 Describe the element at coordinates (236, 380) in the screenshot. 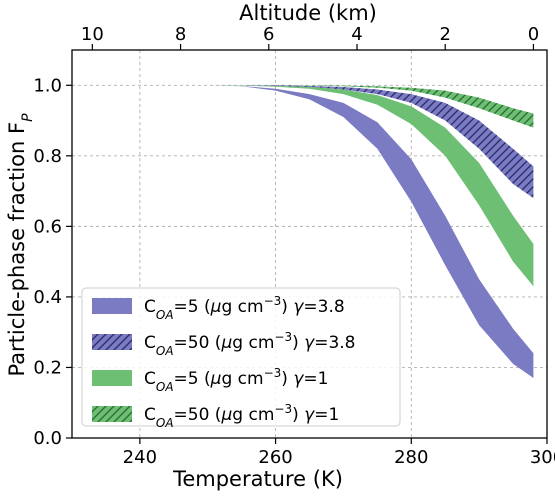

I see `legend-label-3: COA=5 (μg cm−3) γ=1` at that location.